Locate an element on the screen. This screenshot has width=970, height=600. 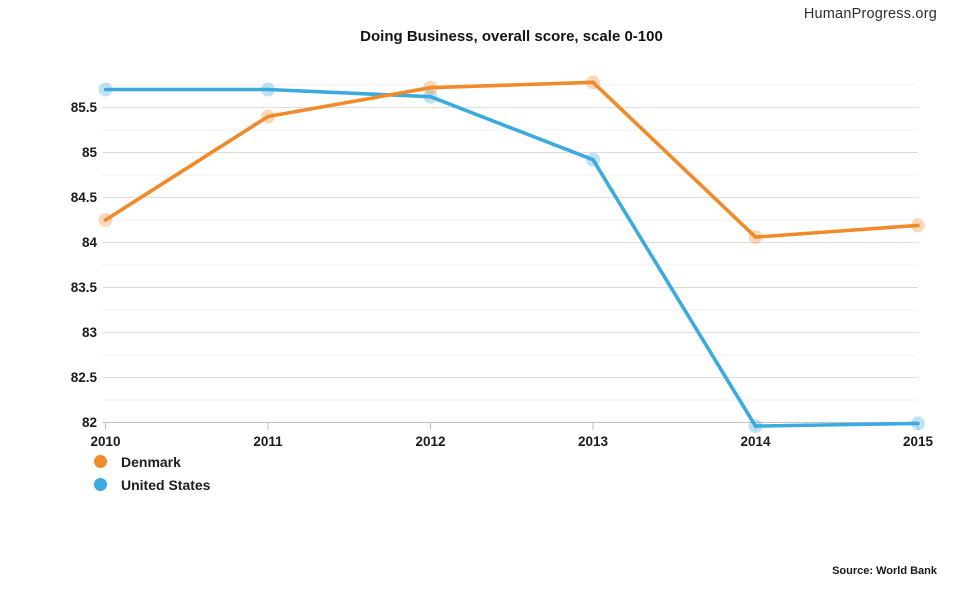
y-axis-label: 84 is located at coordinates (90, 242).